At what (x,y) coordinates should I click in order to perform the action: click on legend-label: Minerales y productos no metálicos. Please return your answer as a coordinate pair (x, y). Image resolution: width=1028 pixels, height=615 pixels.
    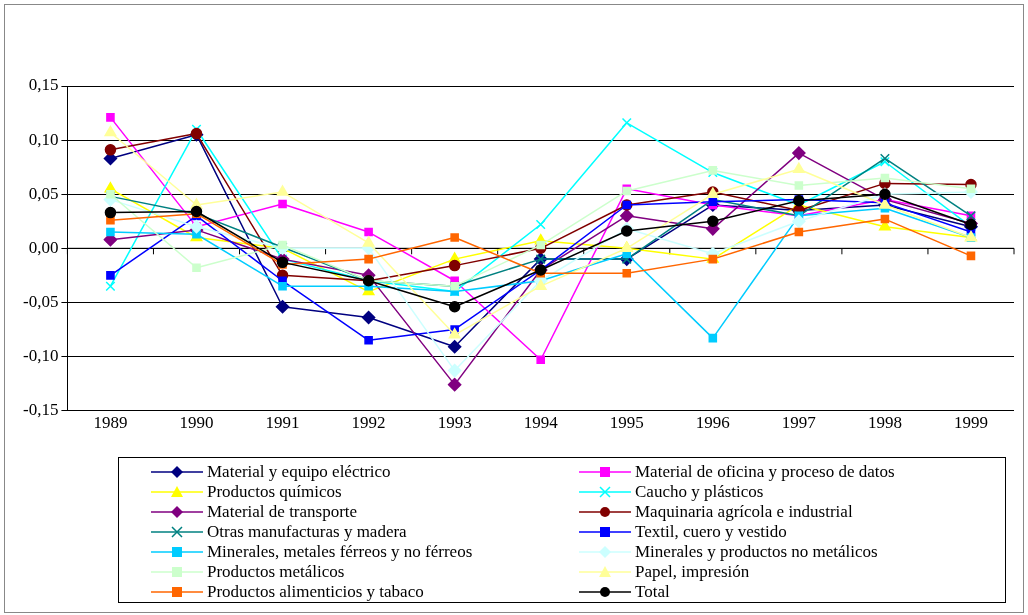
    Looking at the image, I should click on (756, 552).